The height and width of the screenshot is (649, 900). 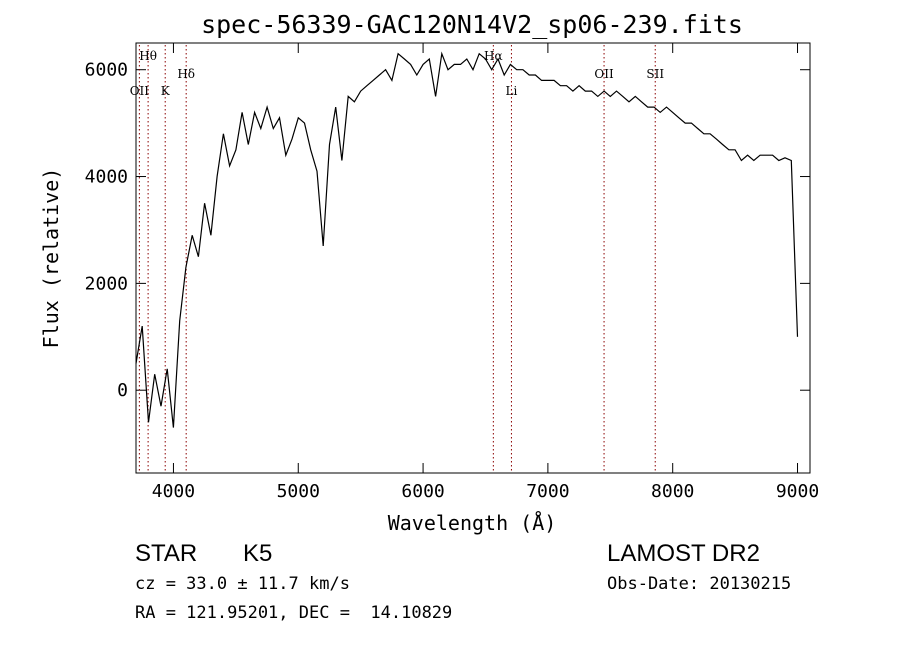 I want to click on x-tick-label: 6000, so click(x=422, y=491).